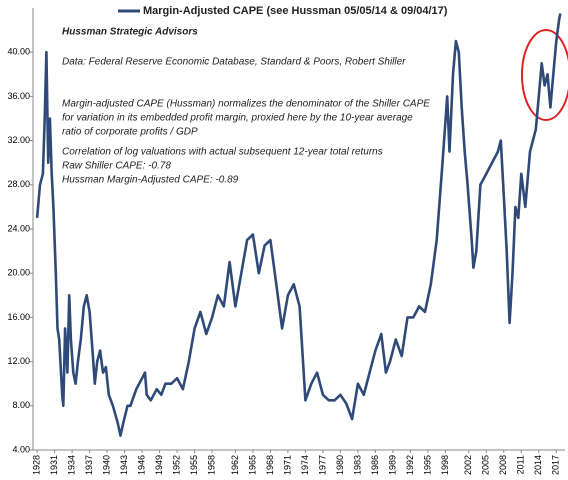  I want to click on x-tick-label: 1986, so click(375, 465).